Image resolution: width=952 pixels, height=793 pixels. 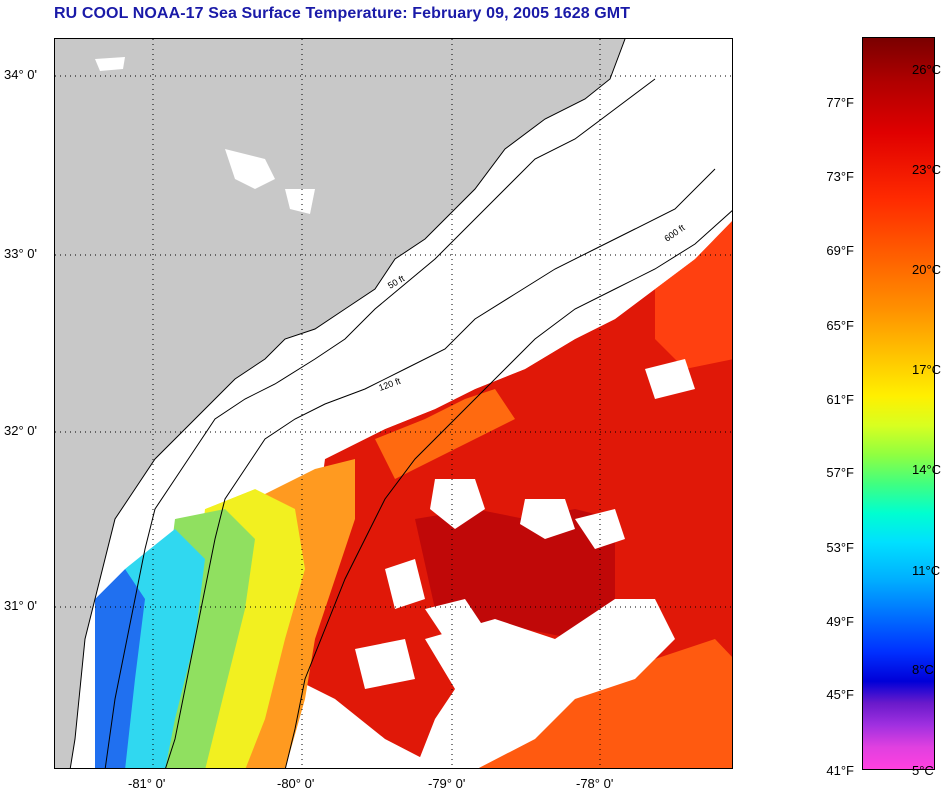 What do you see at coordinates (926, 570) in the screenshot?
I see `colorbar-label-c: 11°C` at bounding box center [926, 570].